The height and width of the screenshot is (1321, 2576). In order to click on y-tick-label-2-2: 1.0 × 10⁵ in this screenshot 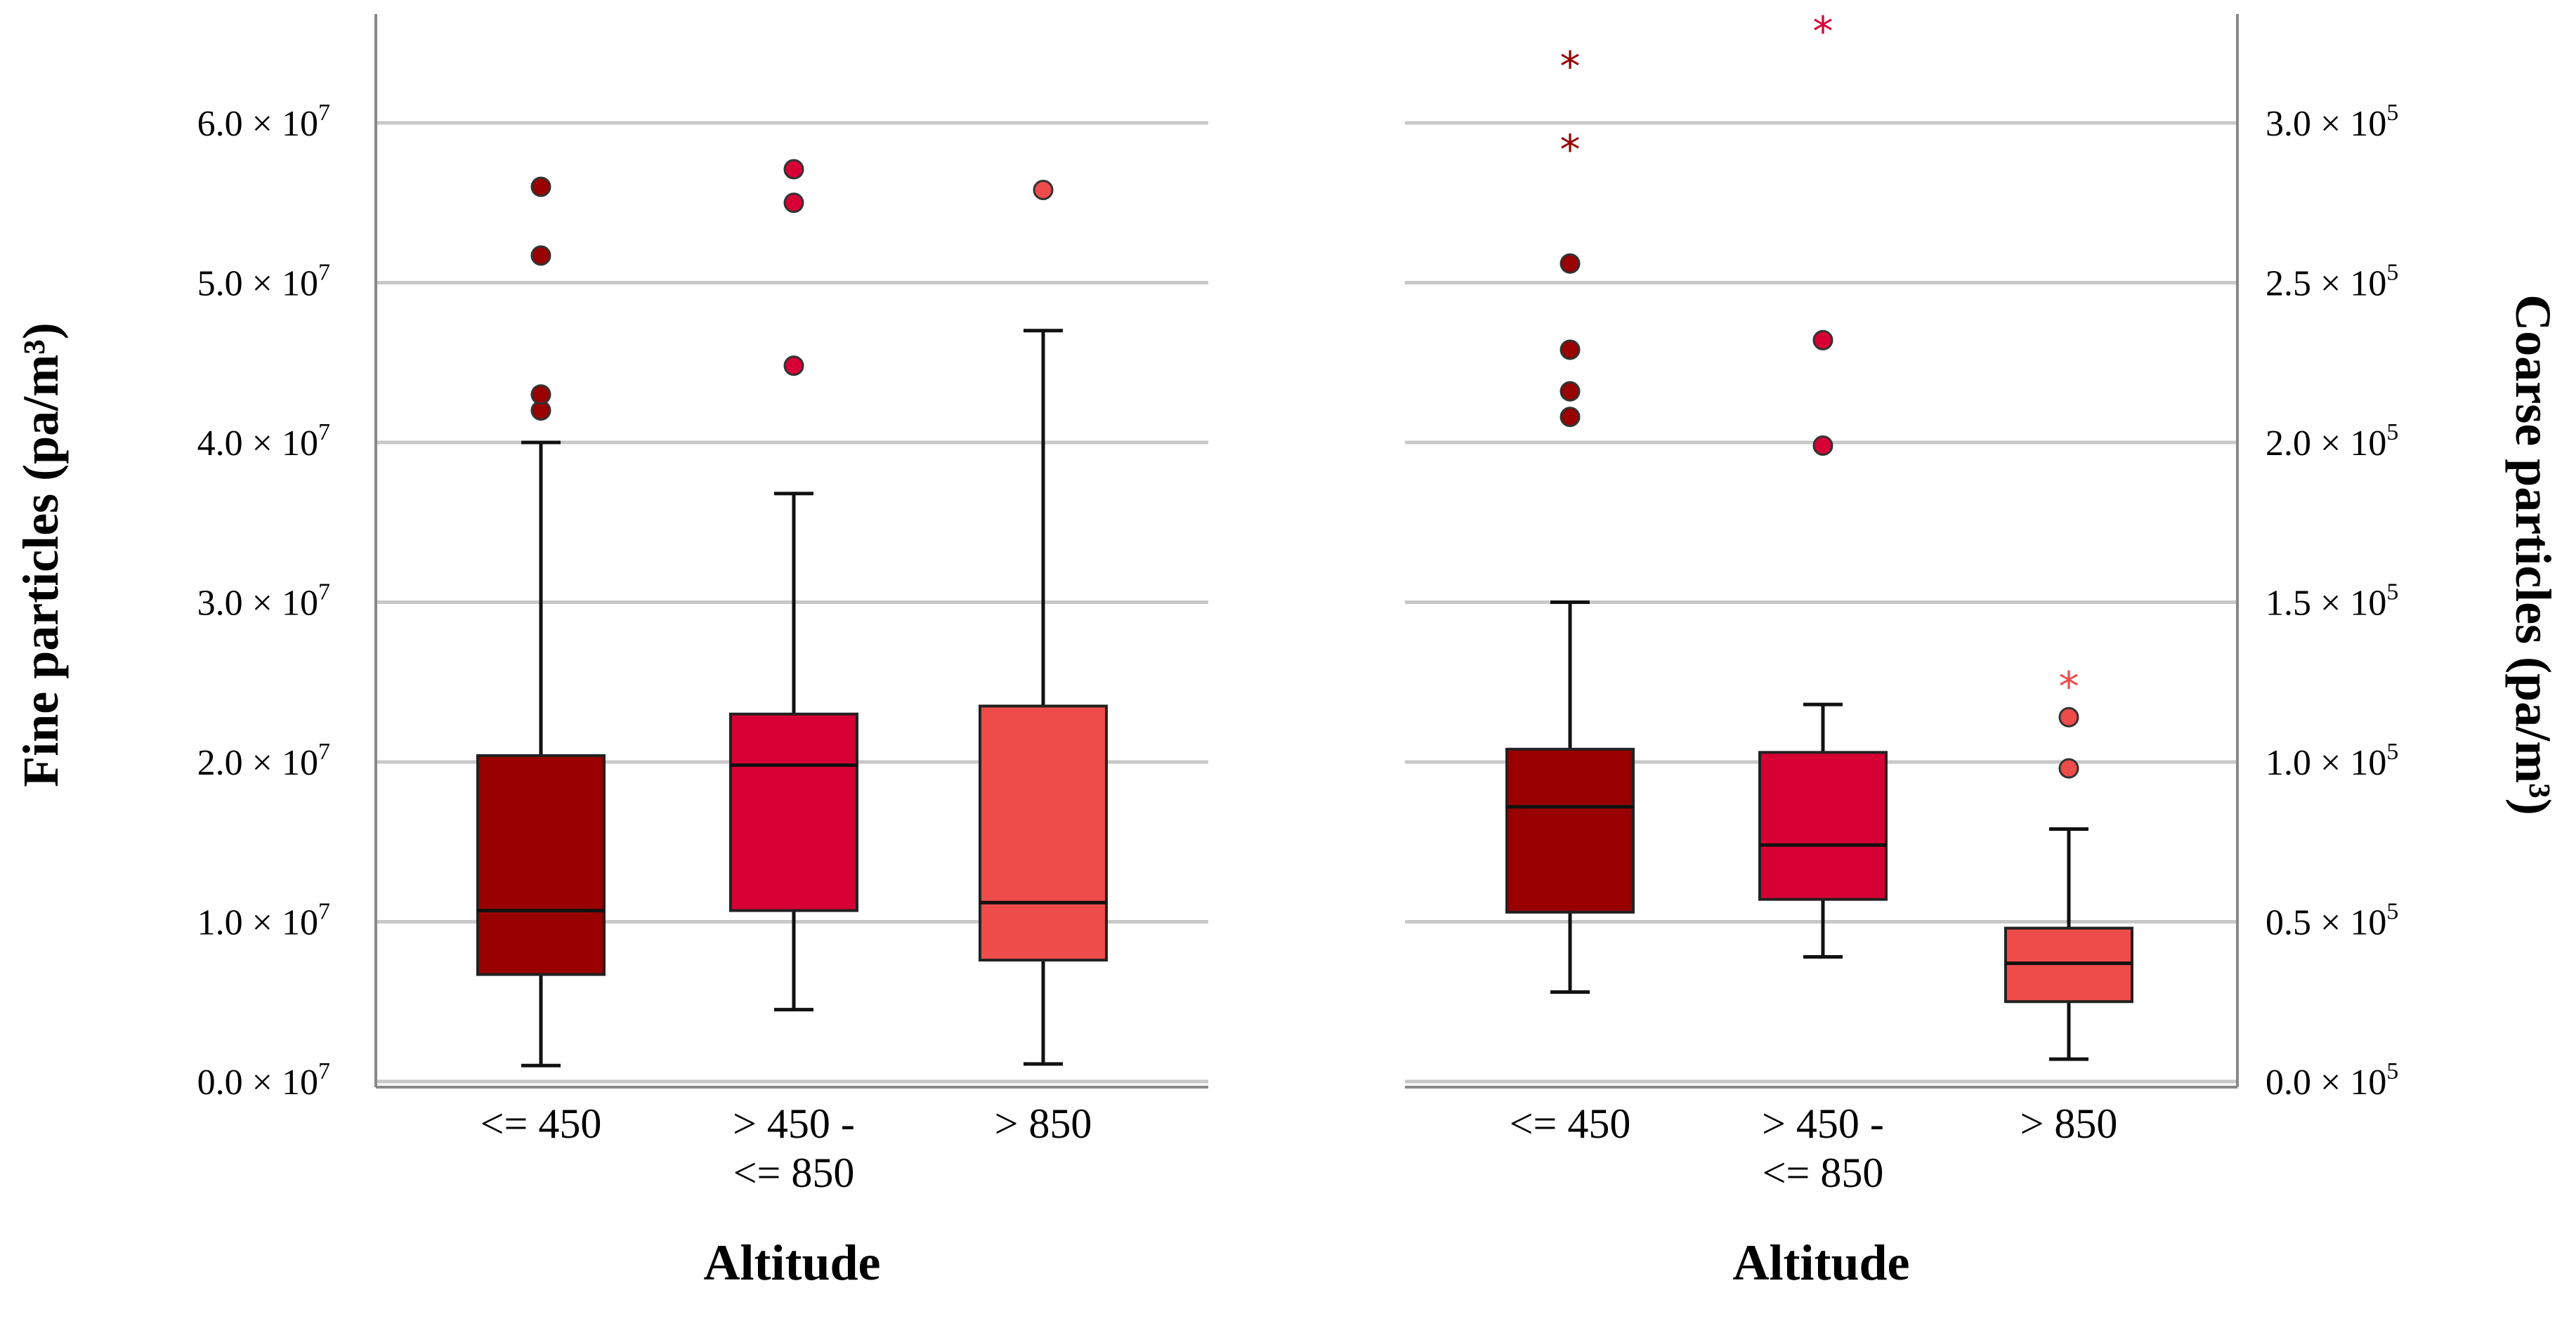, I will do `click(2332, 761)`.